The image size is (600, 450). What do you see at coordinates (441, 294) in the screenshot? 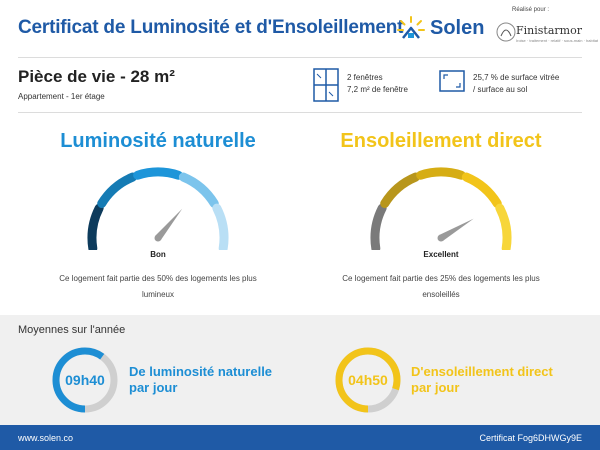
I see `sunshine-desc-line2: ensoleillés` at bounding box center [441, 294].